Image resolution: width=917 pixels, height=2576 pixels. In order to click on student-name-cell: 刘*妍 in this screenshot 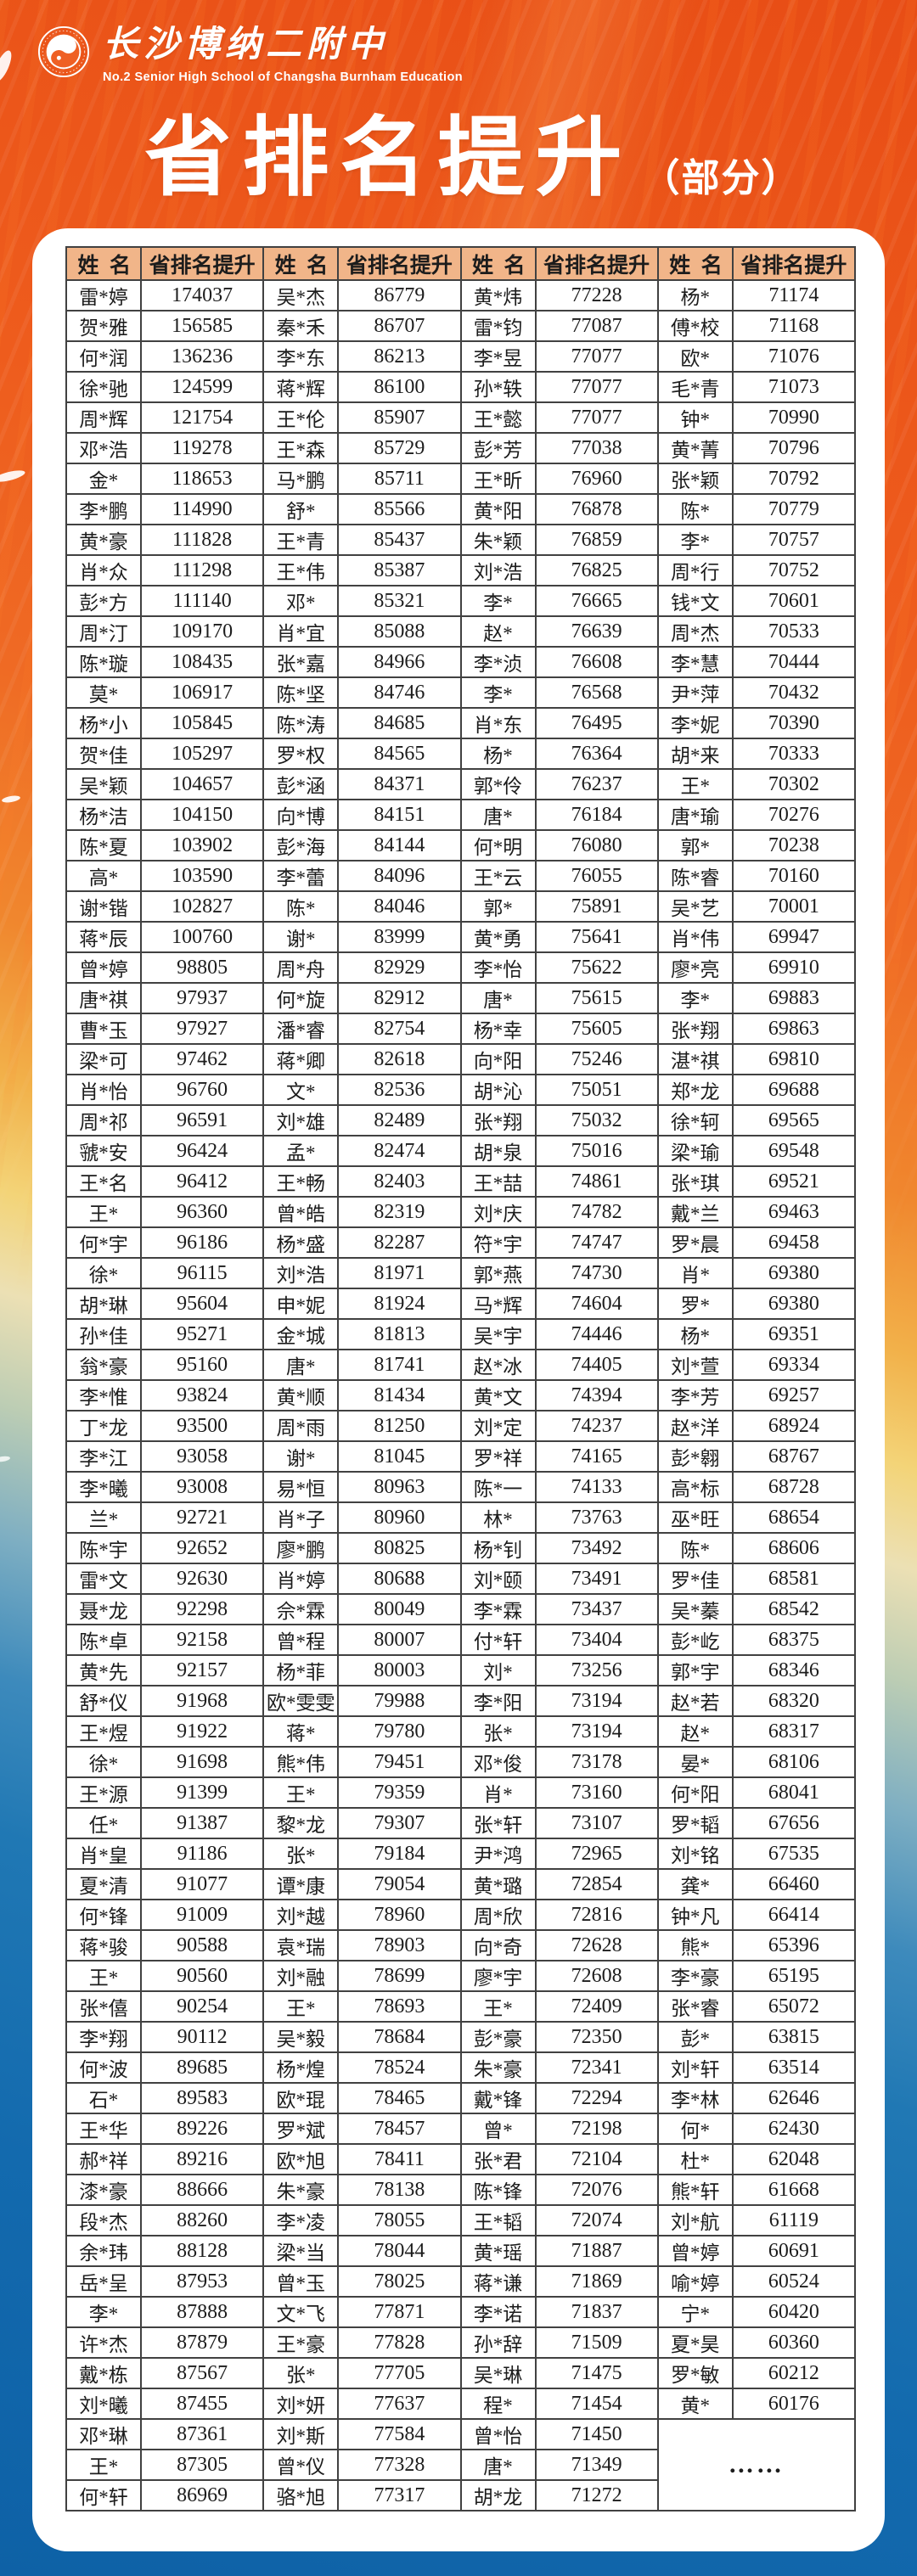, I will do `click(301, 2404)`.